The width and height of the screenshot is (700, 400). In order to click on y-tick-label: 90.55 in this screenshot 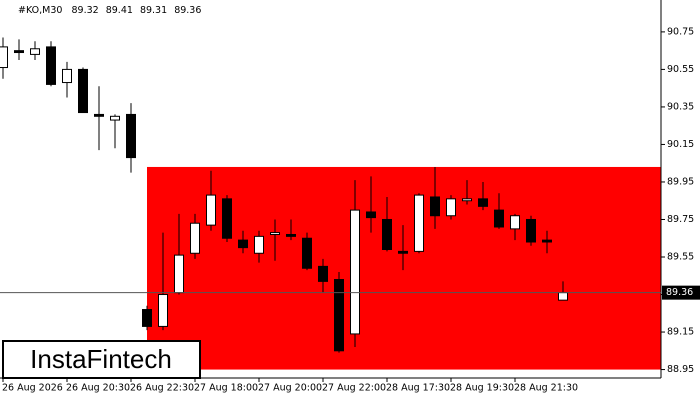, I will do `click(680, 69)`.